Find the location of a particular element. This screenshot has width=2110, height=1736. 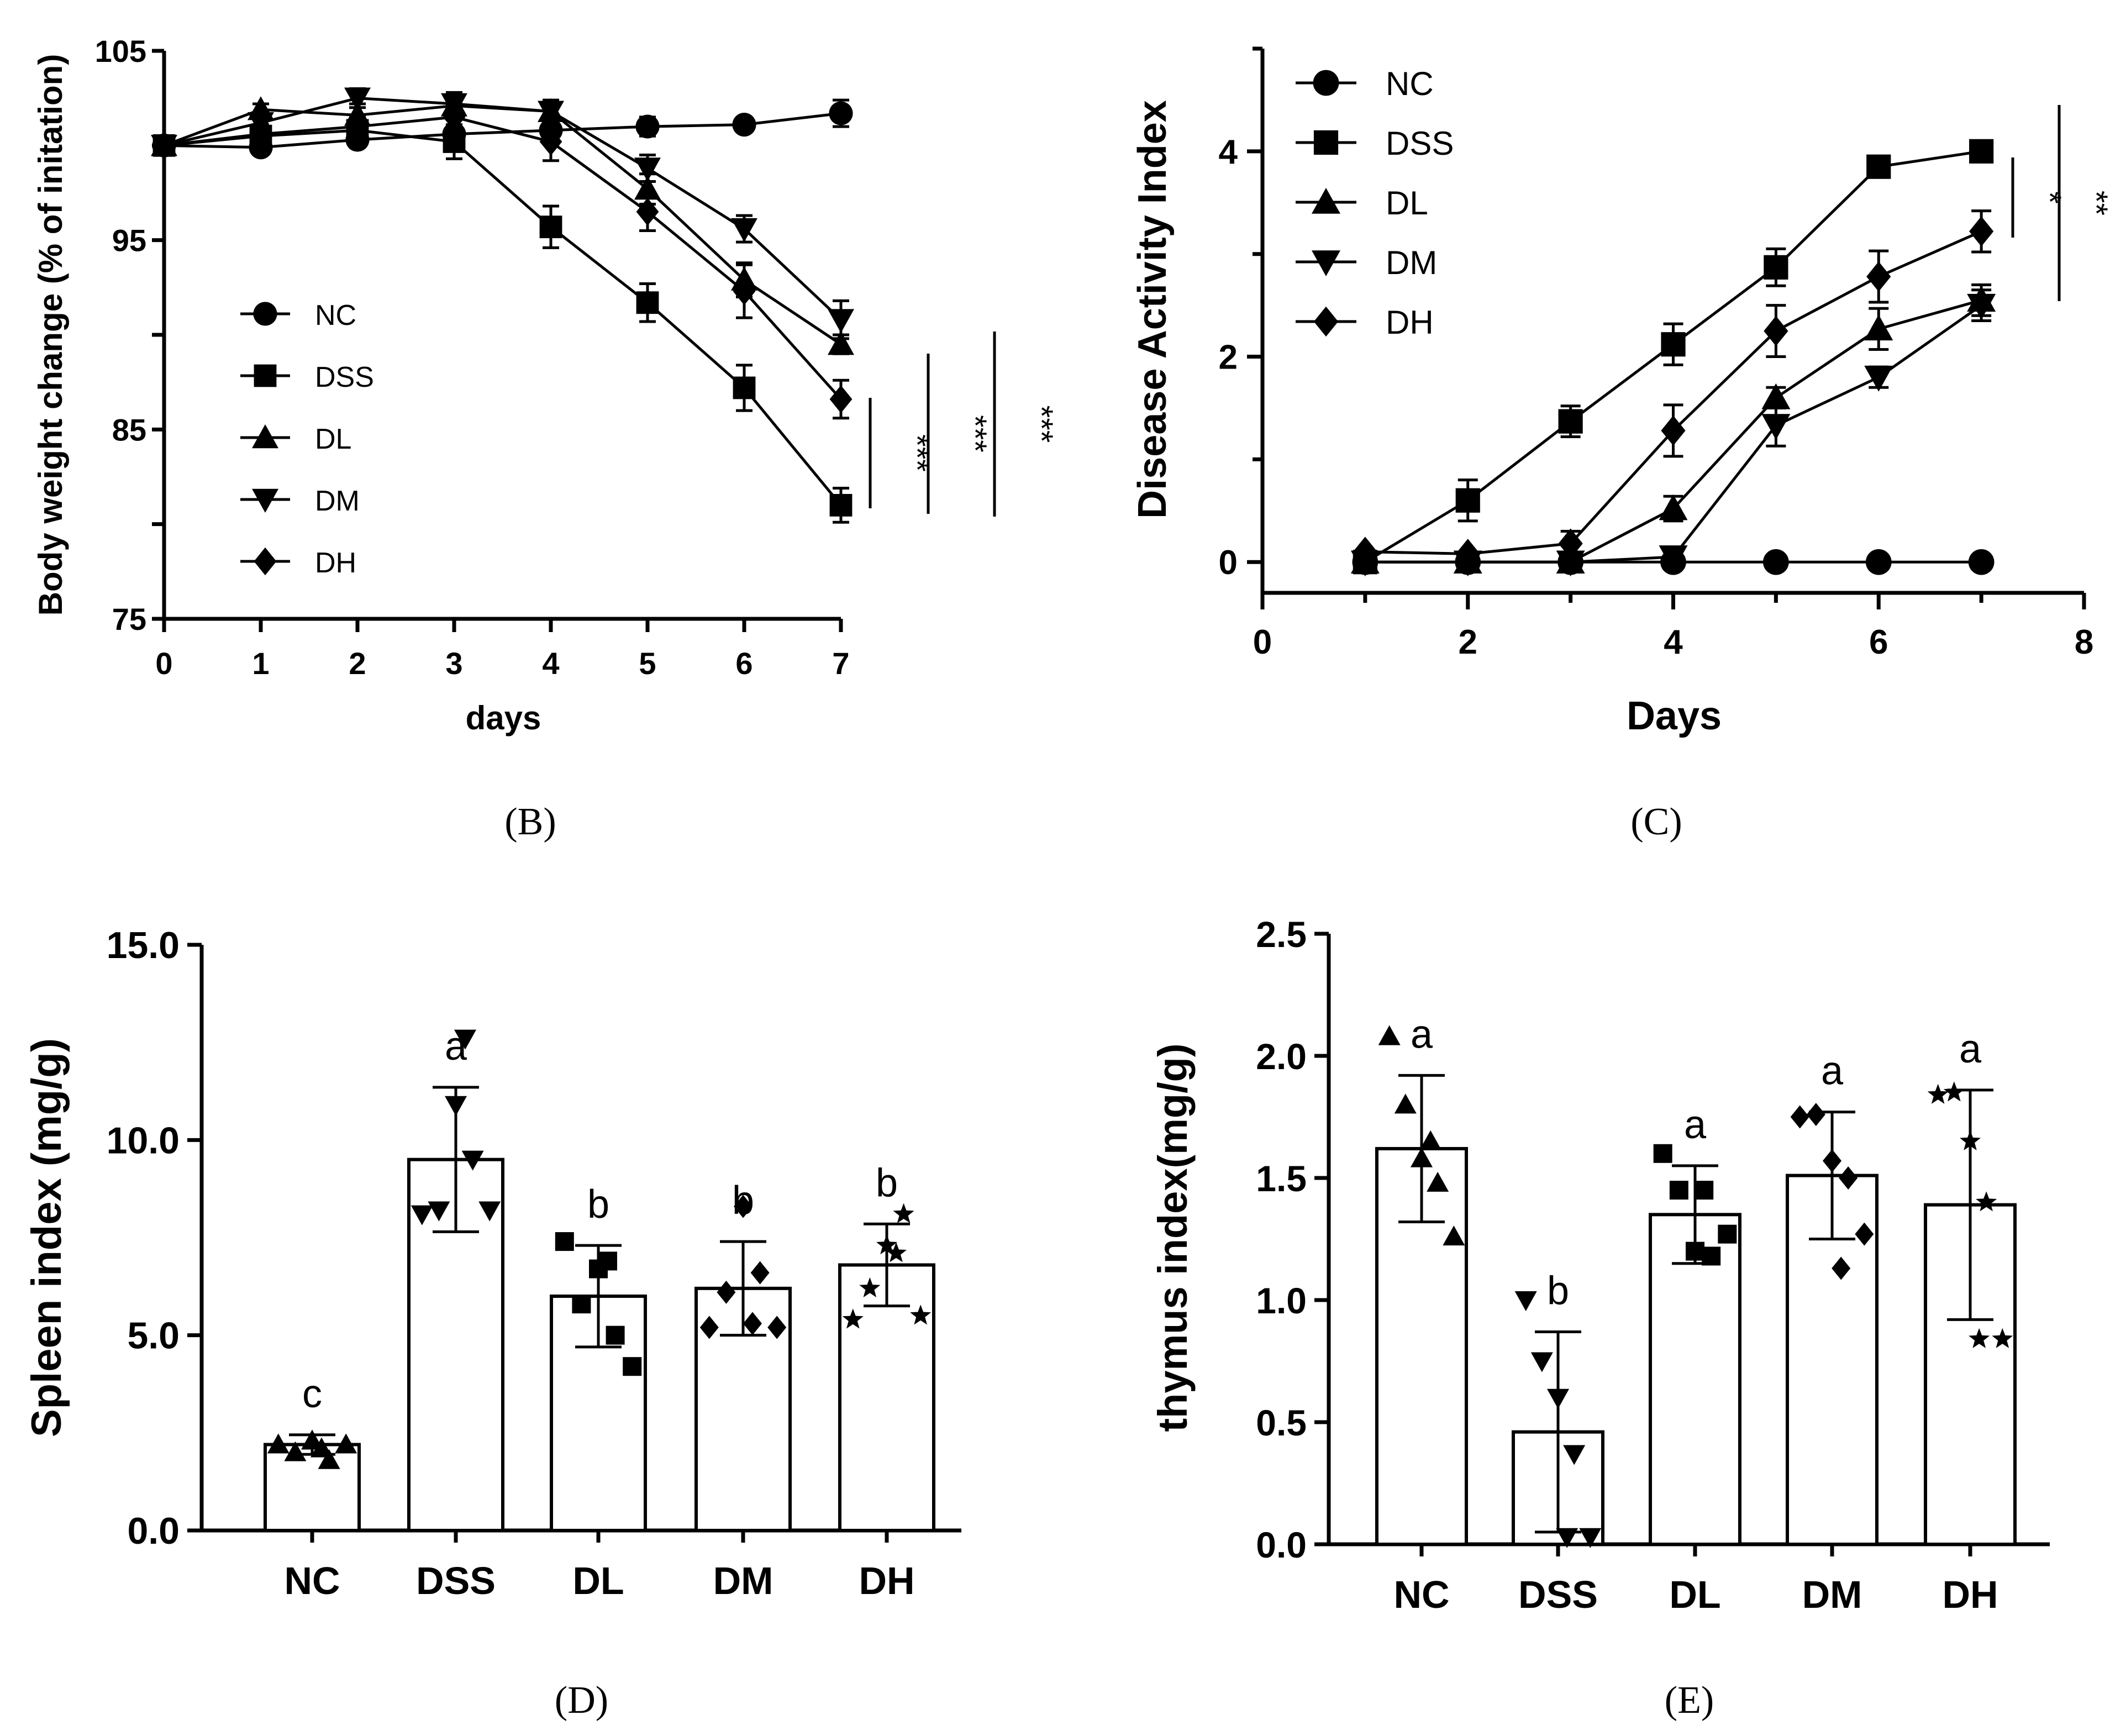

series-line-dm is located at coordinates (503, 209).